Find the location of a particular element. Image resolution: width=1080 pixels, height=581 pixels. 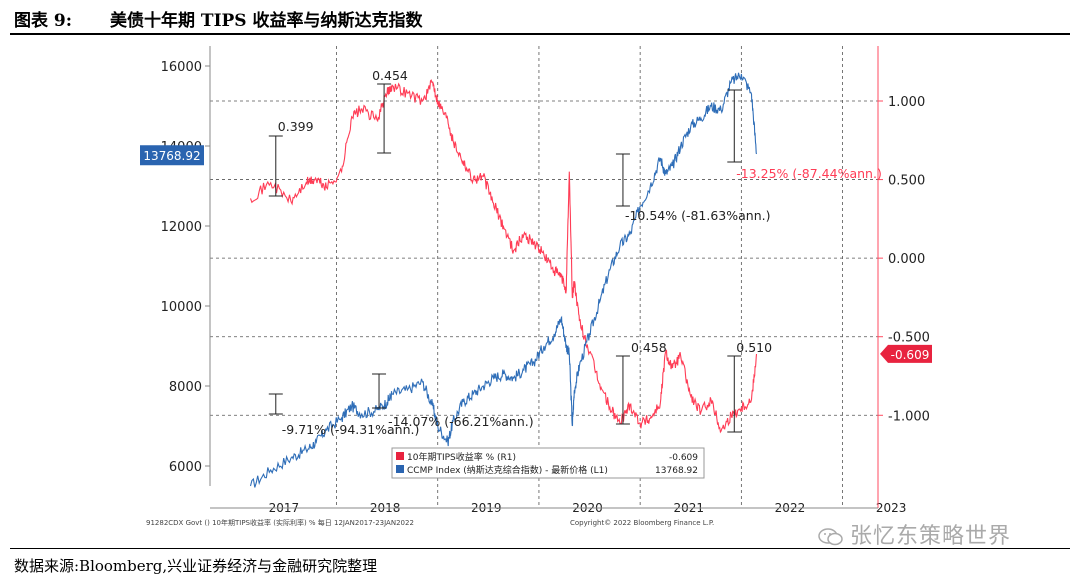

annotation-label: 0.454 is located at coordinates (390, 75).